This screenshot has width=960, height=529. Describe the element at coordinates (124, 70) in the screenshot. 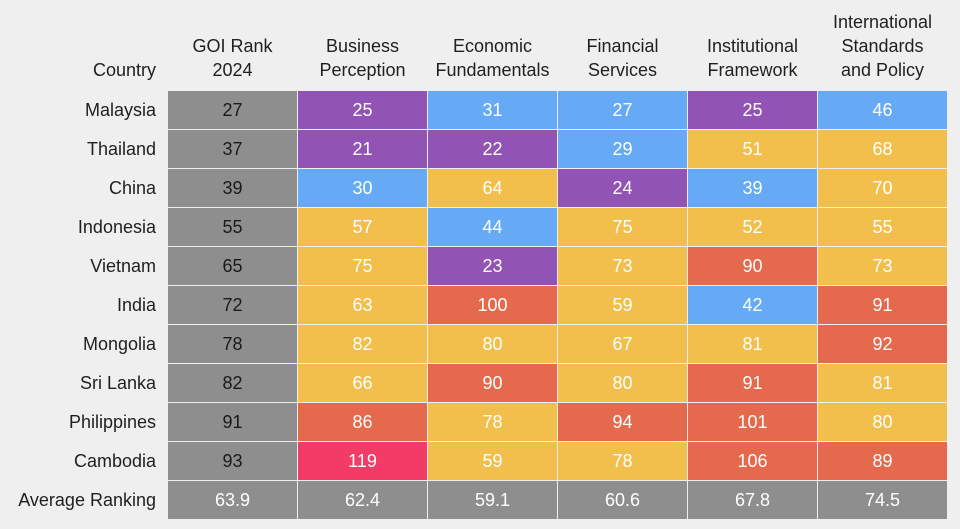

I see `column-header-country: Country` at that location.